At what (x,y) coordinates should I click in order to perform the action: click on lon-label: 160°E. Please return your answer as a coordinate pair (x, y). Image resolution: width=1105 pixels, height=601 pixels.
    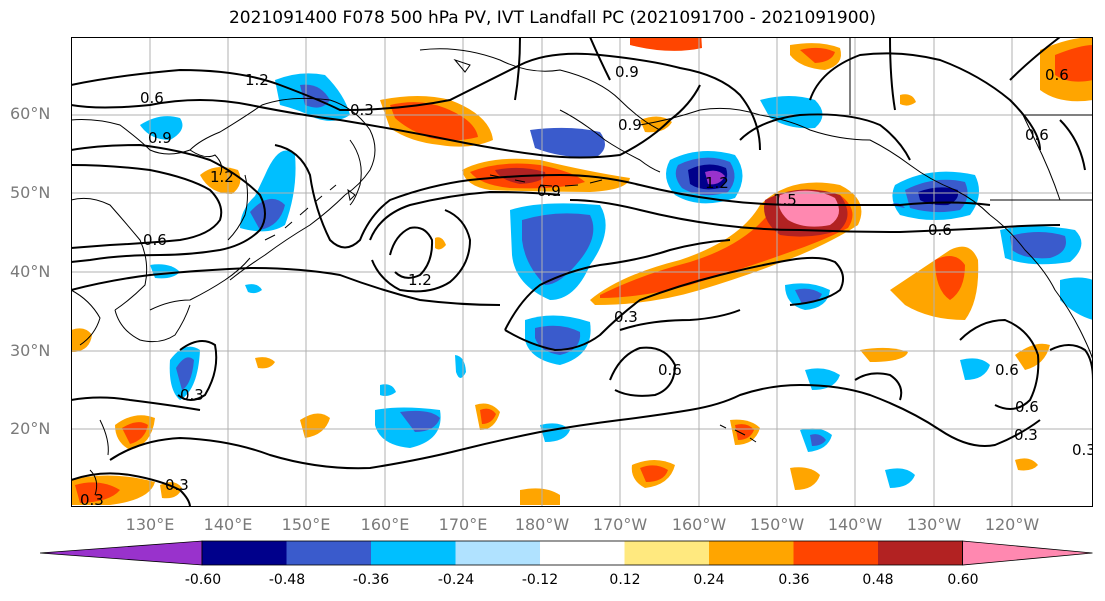
    Looking at the image, I should click on (385, 524).